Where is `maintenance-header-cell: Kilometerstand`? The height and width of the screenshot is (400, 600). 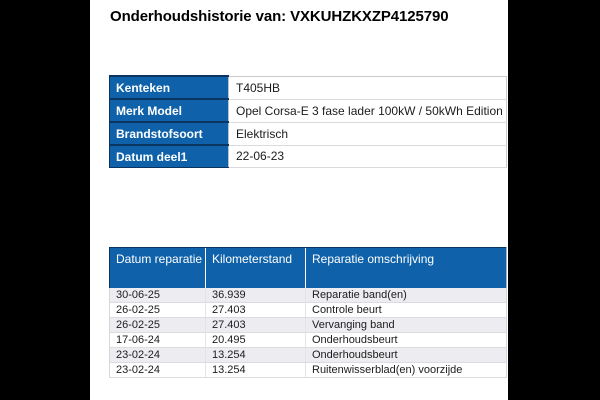
maintenance-header-cell: Kilometerstand is located at coordinates (255, 267).